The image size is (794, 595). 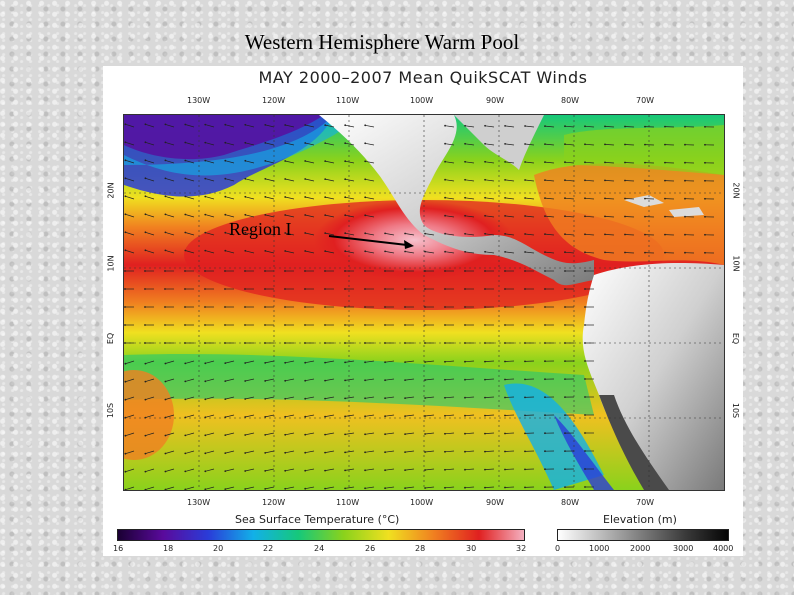 I want to click on elevation-colorbar-label: 0, so click(x=558, y=548).